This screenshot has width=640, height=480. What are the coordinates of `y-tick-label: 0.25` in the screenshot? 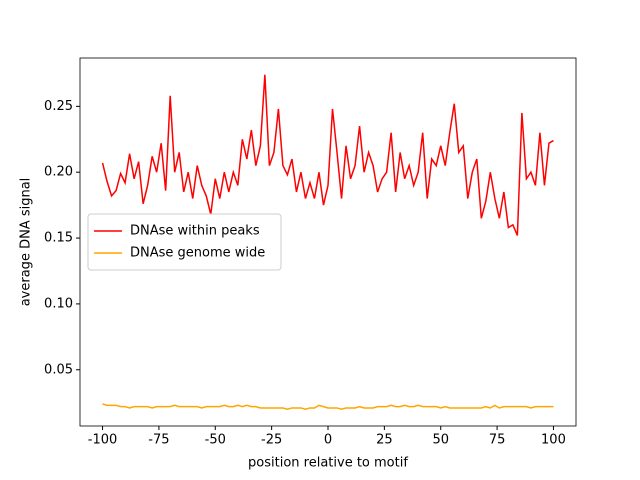 It's located at (58, 106).